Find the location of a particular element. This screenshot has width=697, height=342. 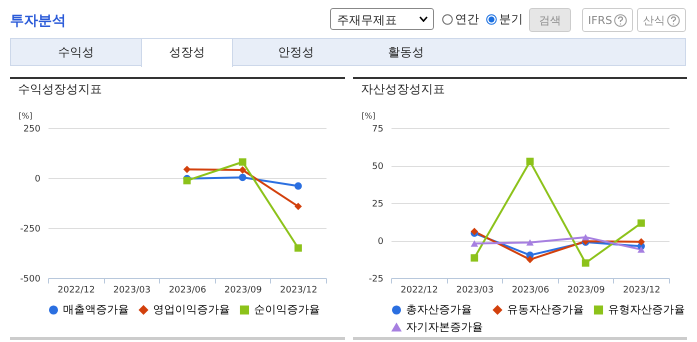

y-tick-label: 250 is located at coordinates (32, 129).